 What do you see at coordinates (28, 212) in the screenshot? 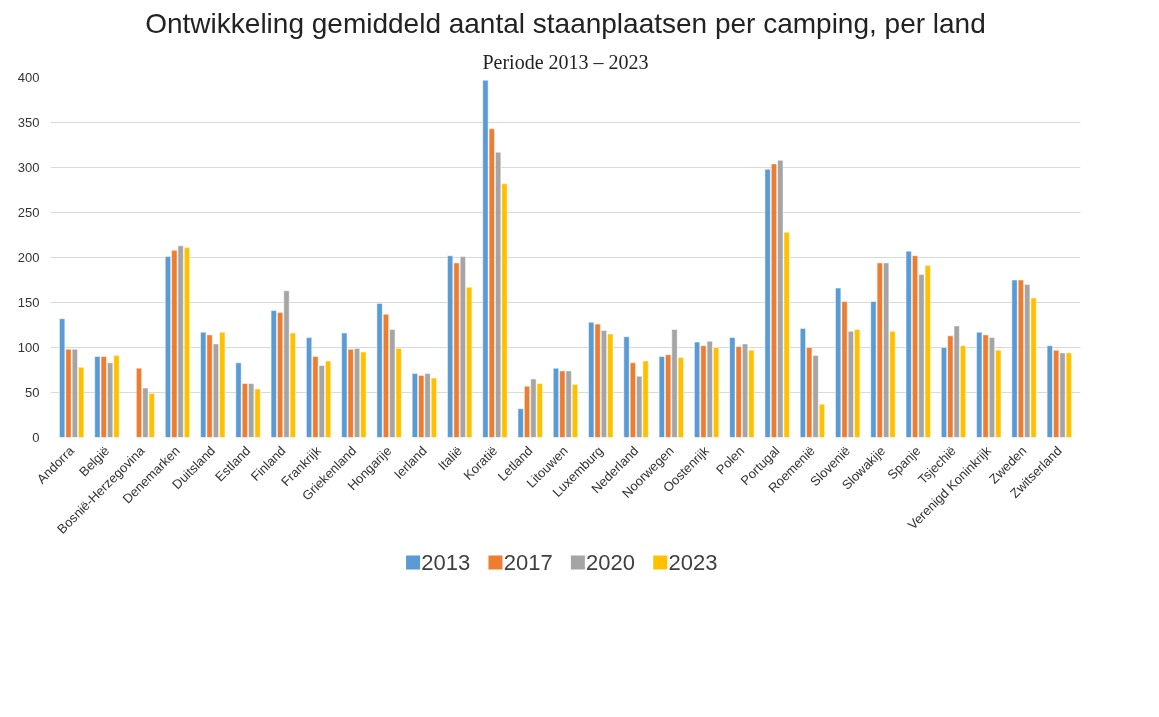
I see `y-tick-label: 250` at bounding box center [28, 212].